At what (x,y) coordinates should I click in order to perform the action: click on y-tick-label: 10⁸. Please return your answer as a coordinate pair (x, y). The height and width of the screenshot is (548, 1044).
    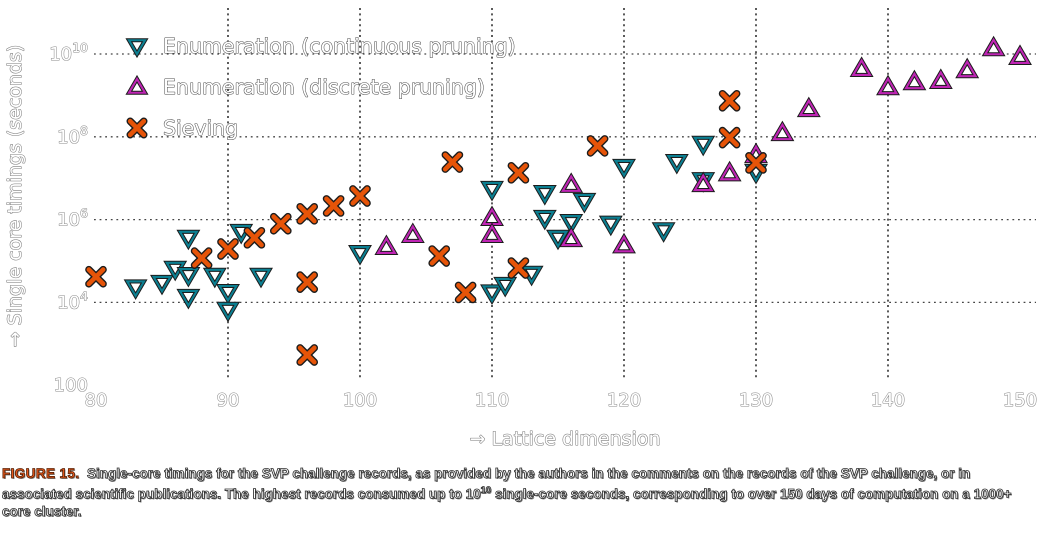
    Looking at the image, I should click on (72, 135).